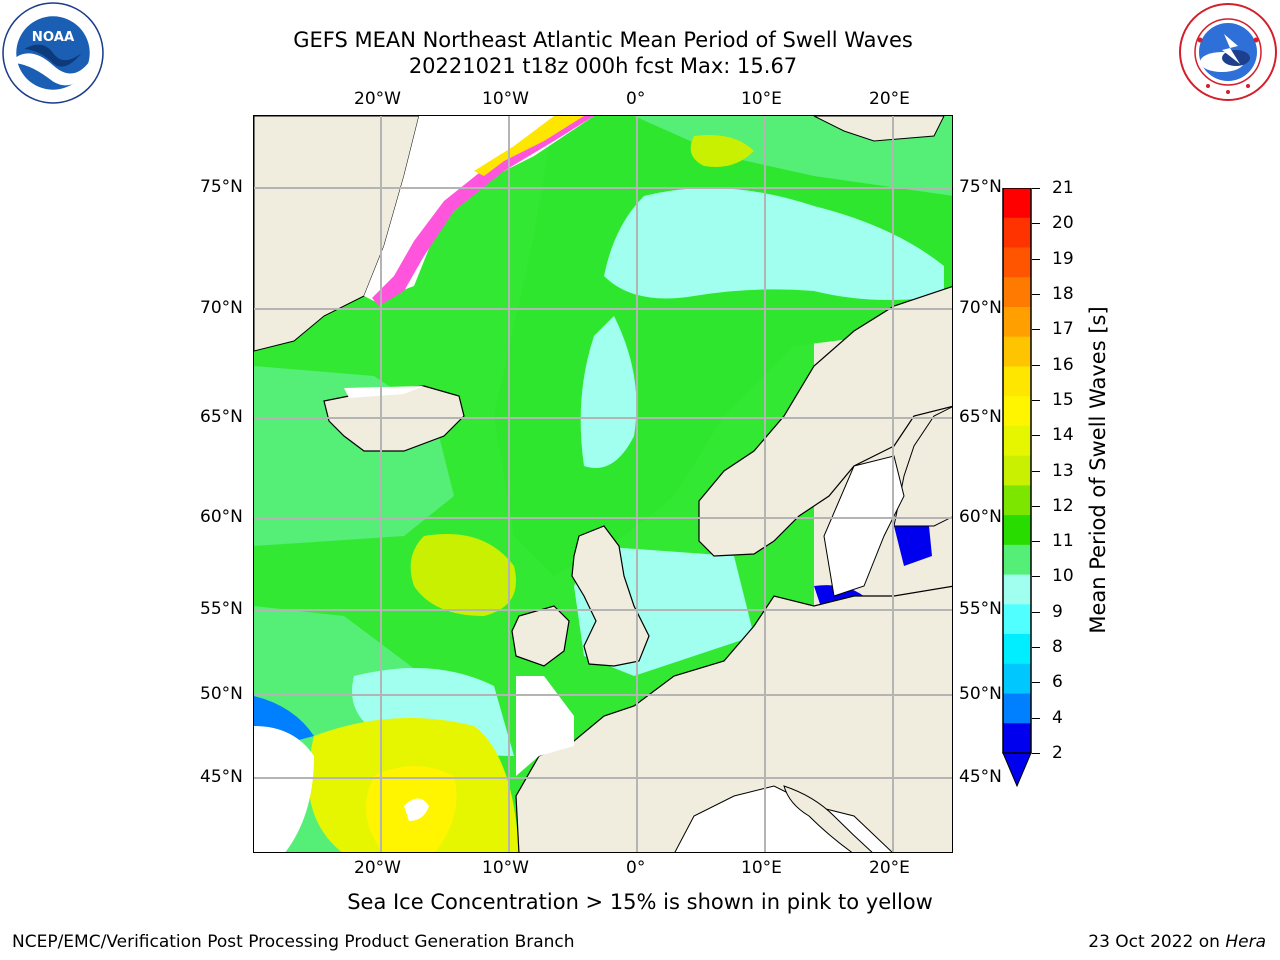 Image resolution: width=1280 pixels, height=960 pixels. What do you see at coordinates (1057, 753) in the screenshot?
I see `colorbar-tick-label: 2` at bounding box center [1057, 753].